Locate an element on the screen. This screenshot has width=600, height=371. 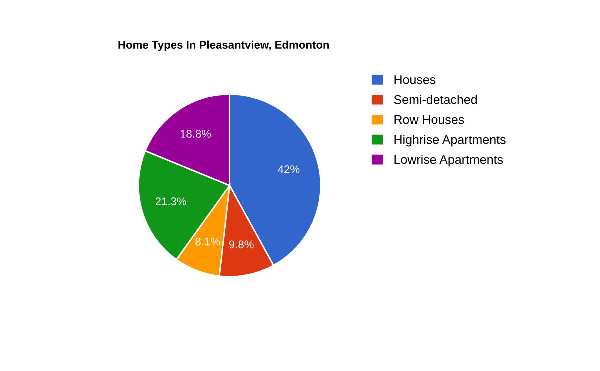
data-label: 21.3% is located at coordinates (171, 202).